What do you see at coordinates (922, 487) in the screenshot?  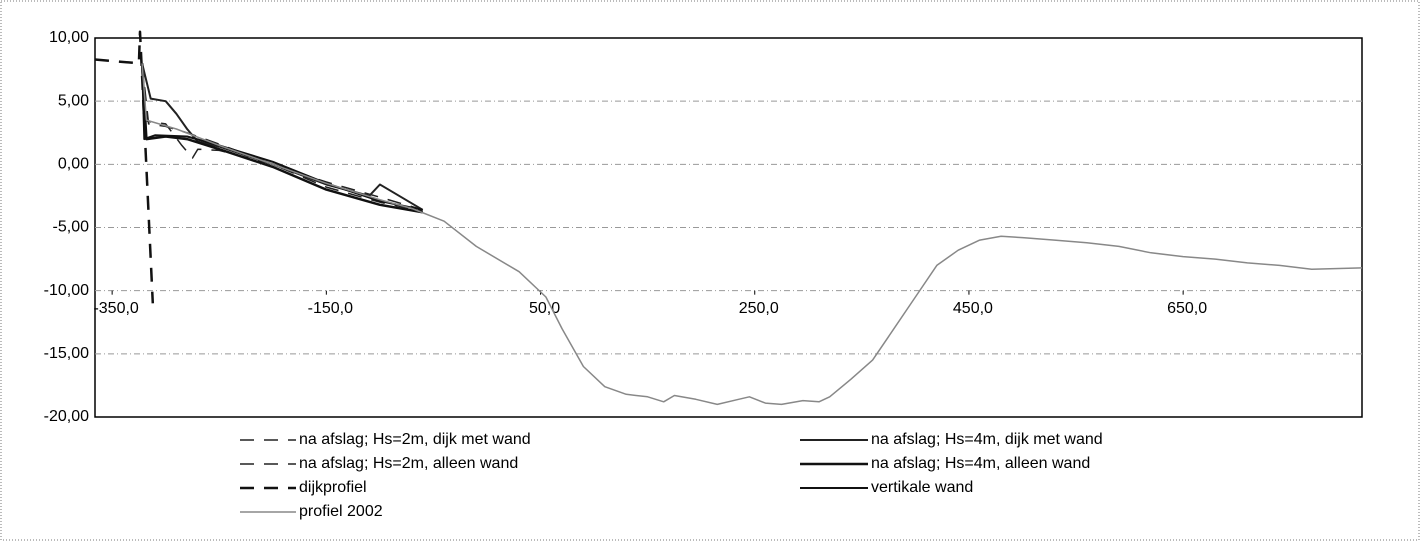 I see `legend-label: vertikale wand` at bounding box center [922, 487].